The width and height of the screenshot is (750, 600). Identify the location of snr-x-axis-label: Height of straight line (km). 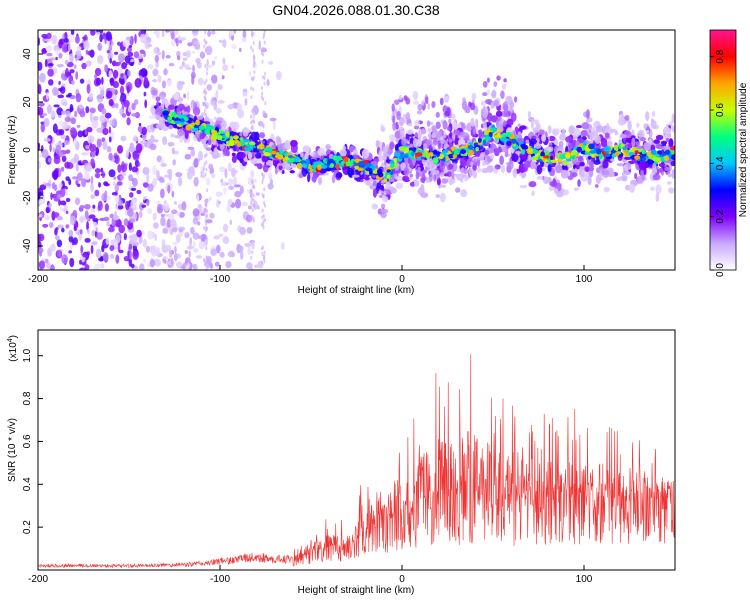
(356, 590).